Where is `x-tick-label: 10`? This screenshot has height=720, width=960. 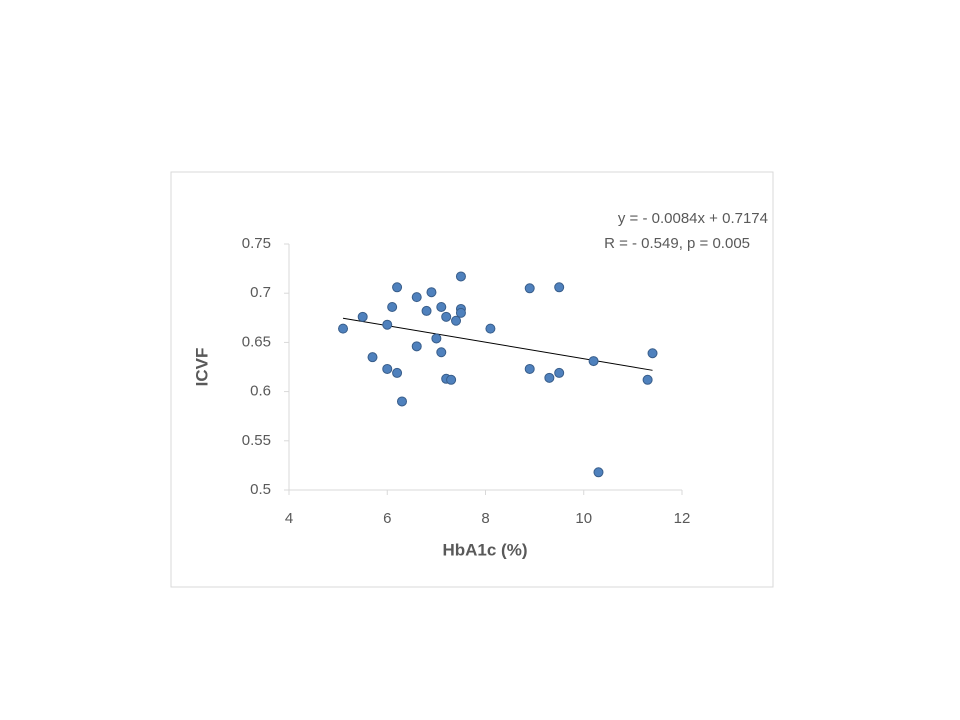 x-tick-label: 10 is located at coordinates (583, 518).